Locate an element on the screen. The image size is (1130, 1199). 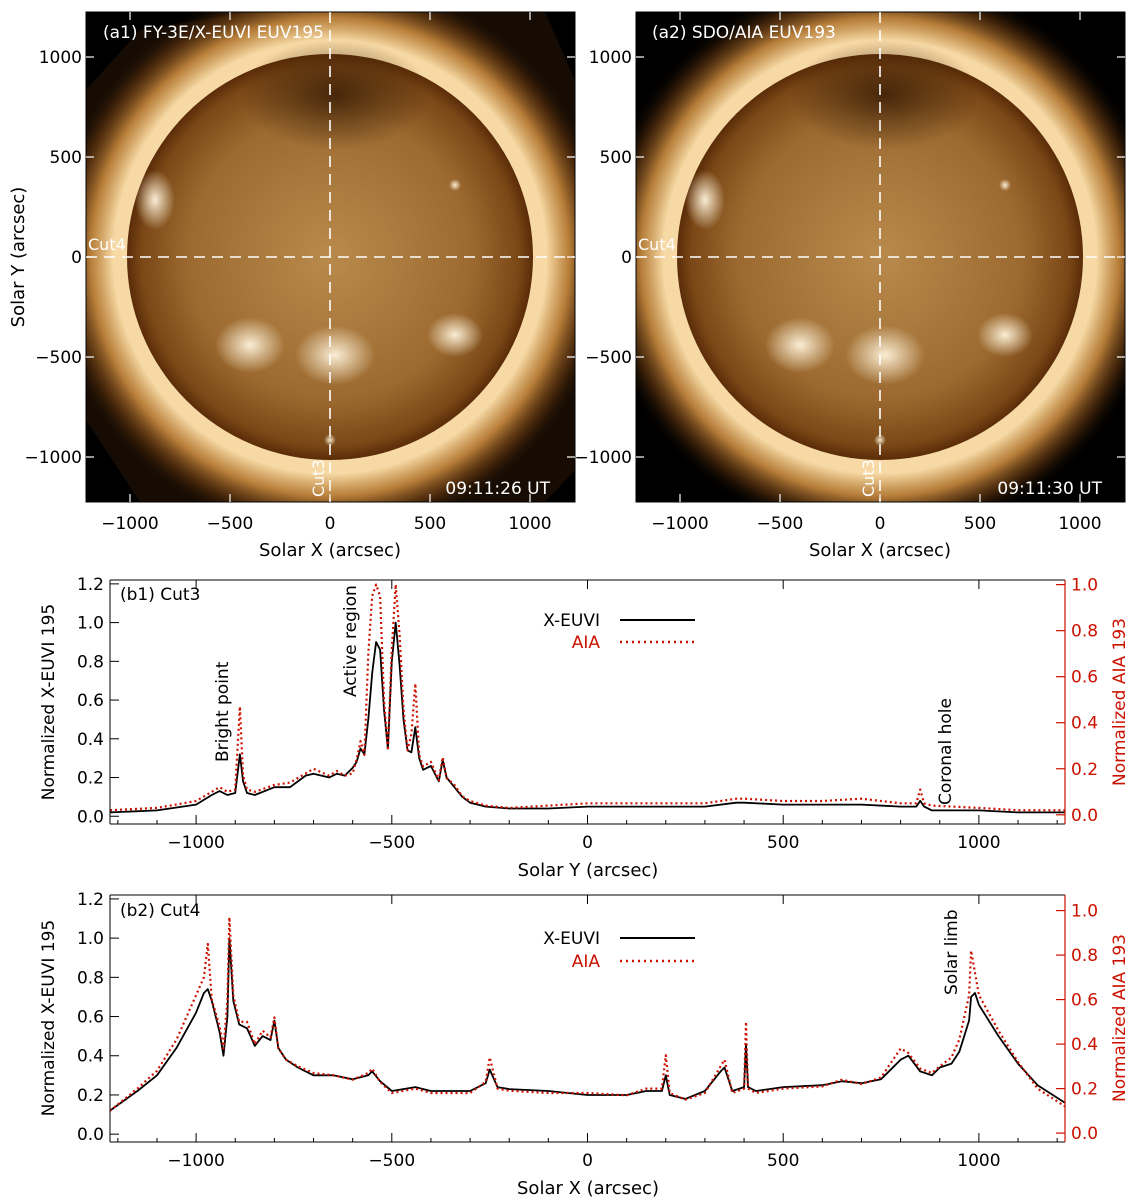
panel-a1-xlabel: Solar X (arcsec) is located at coordinates (330, 550).